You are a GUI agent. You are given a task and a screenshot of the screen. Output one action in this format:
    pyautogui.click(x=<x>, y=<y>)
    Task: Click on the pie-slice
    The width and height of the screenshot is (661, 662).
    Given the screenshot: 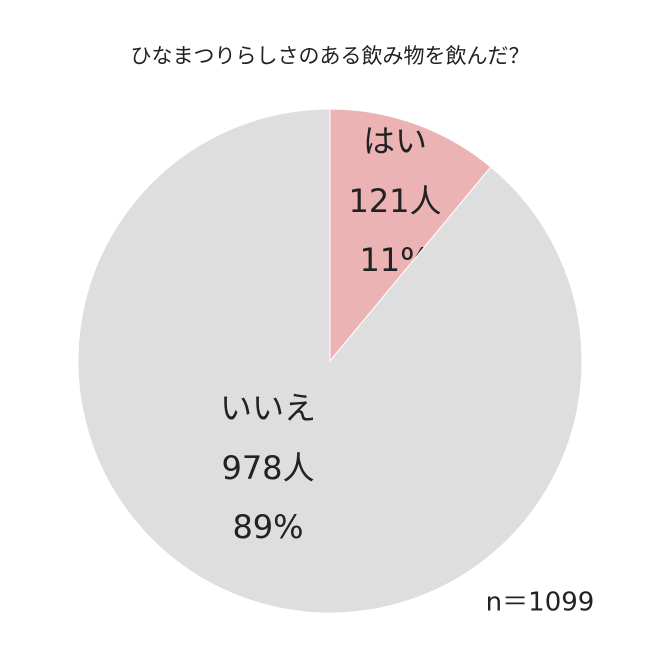 What is the action you would take?
    pyautogui.click(x=410, y=235)
    